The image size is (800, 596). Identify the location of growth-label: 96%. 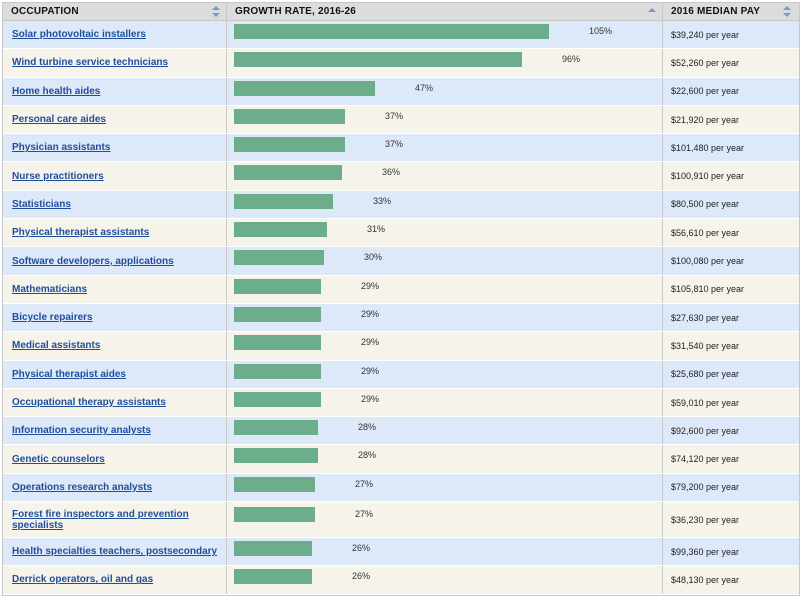
(571, 59).